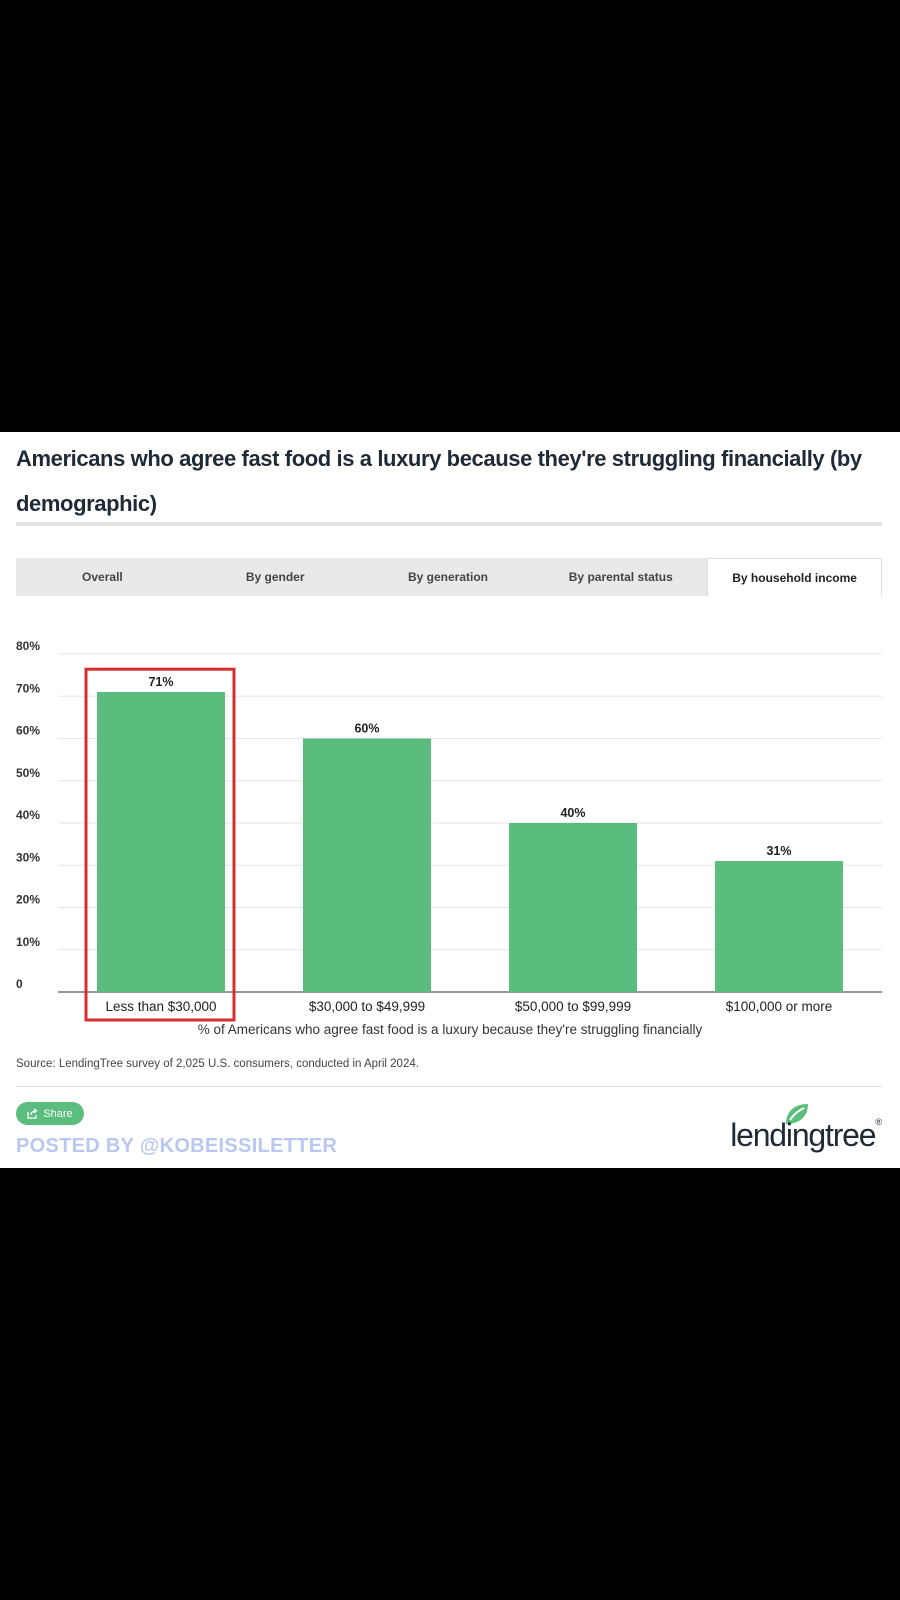 This screenshot has height=1600, width=900. Describe the element at coordinates (275, 577) in the screenshot. I see `tab-by-gender: By gender` at that location.